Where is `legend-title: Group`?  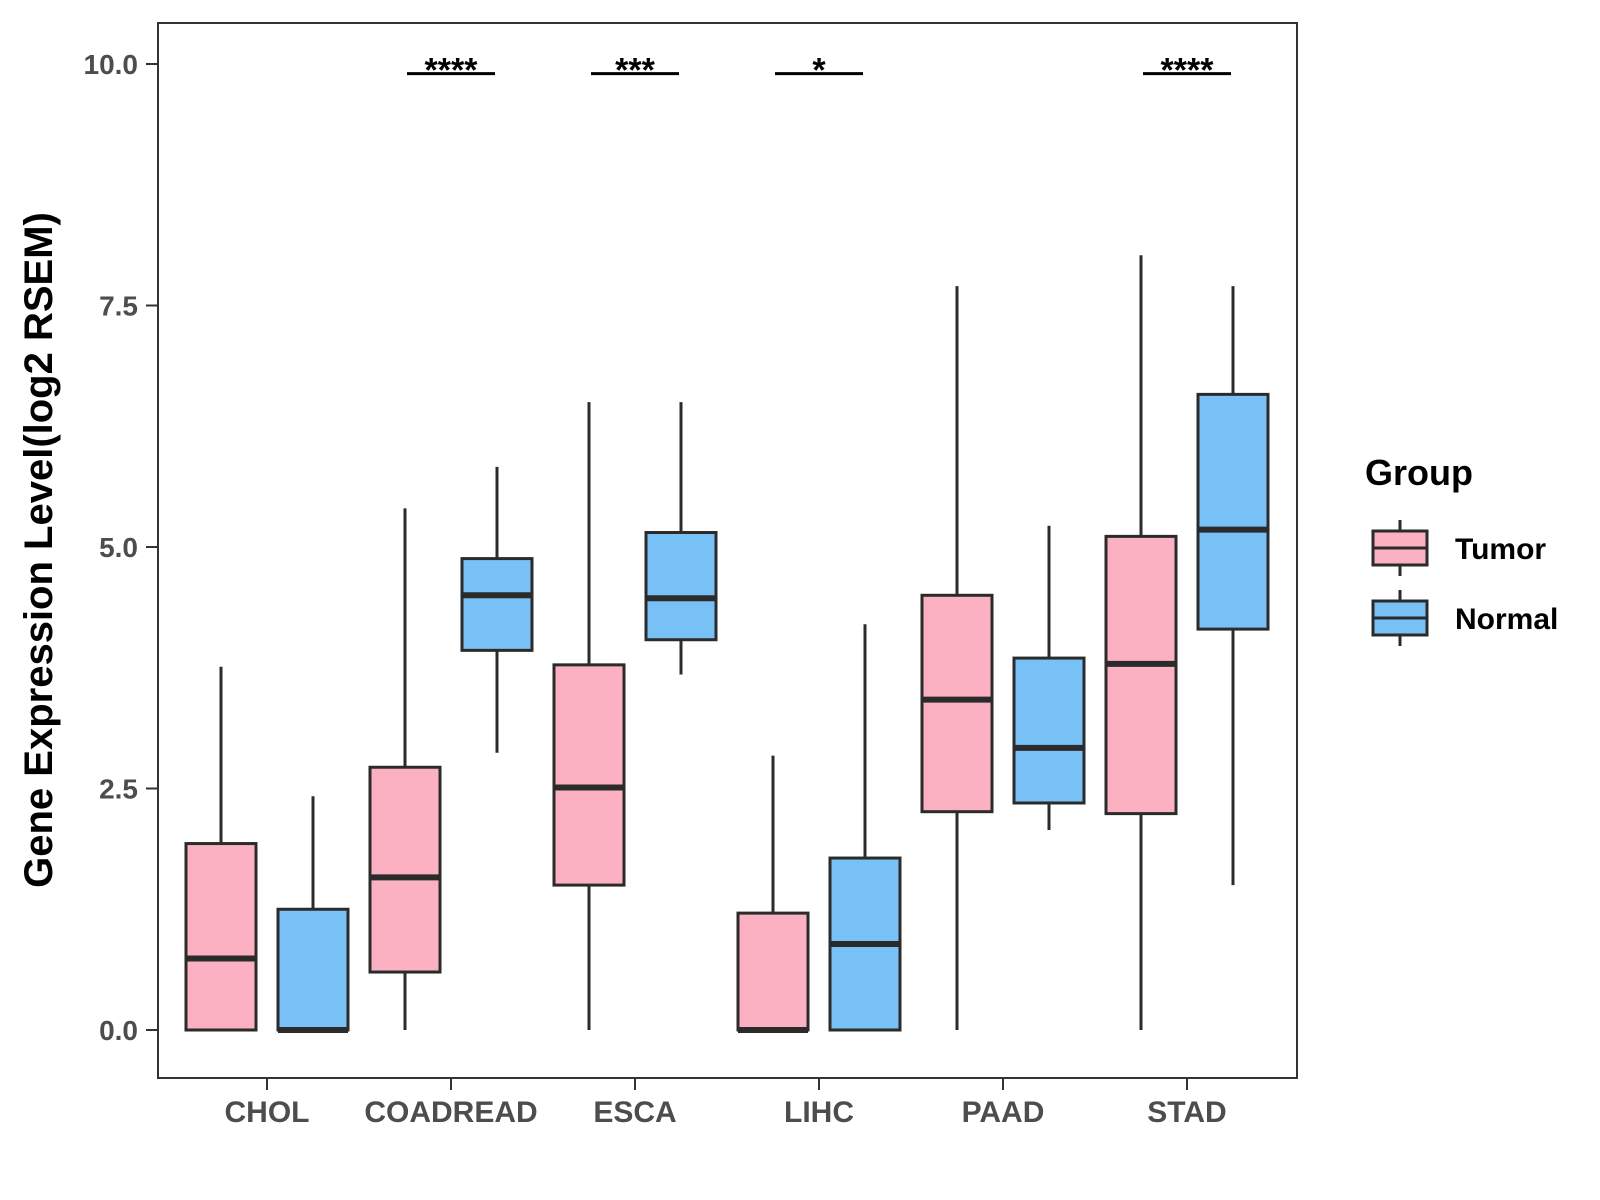
legend-title: Group is located at coordinates (1419, 472).